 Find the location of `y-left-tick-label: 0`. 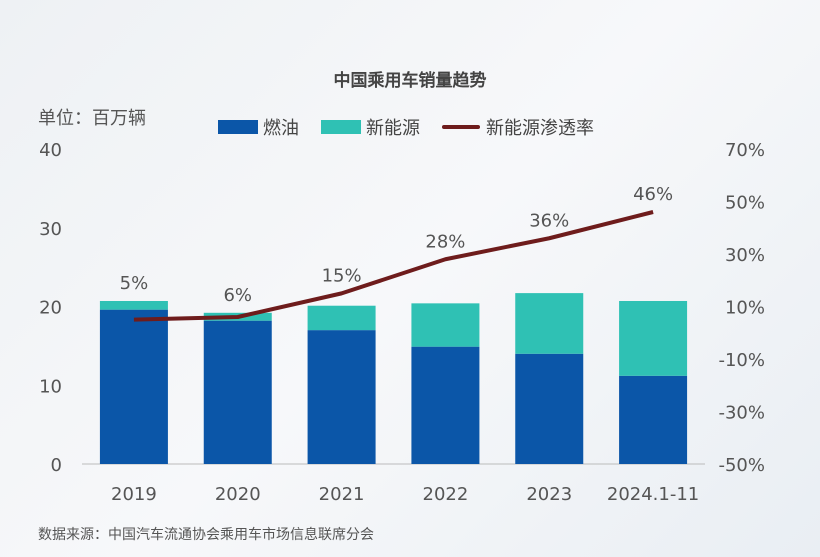

y-left-tick-label: 0 is located at coordinates (56, 465).